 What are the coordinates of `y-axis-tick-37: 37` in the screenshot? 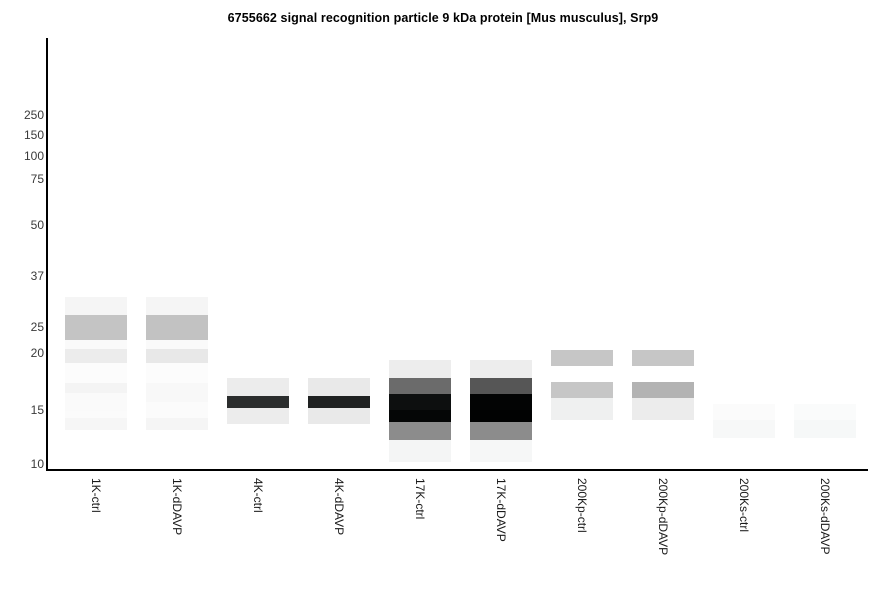 It's located at (37, 276).